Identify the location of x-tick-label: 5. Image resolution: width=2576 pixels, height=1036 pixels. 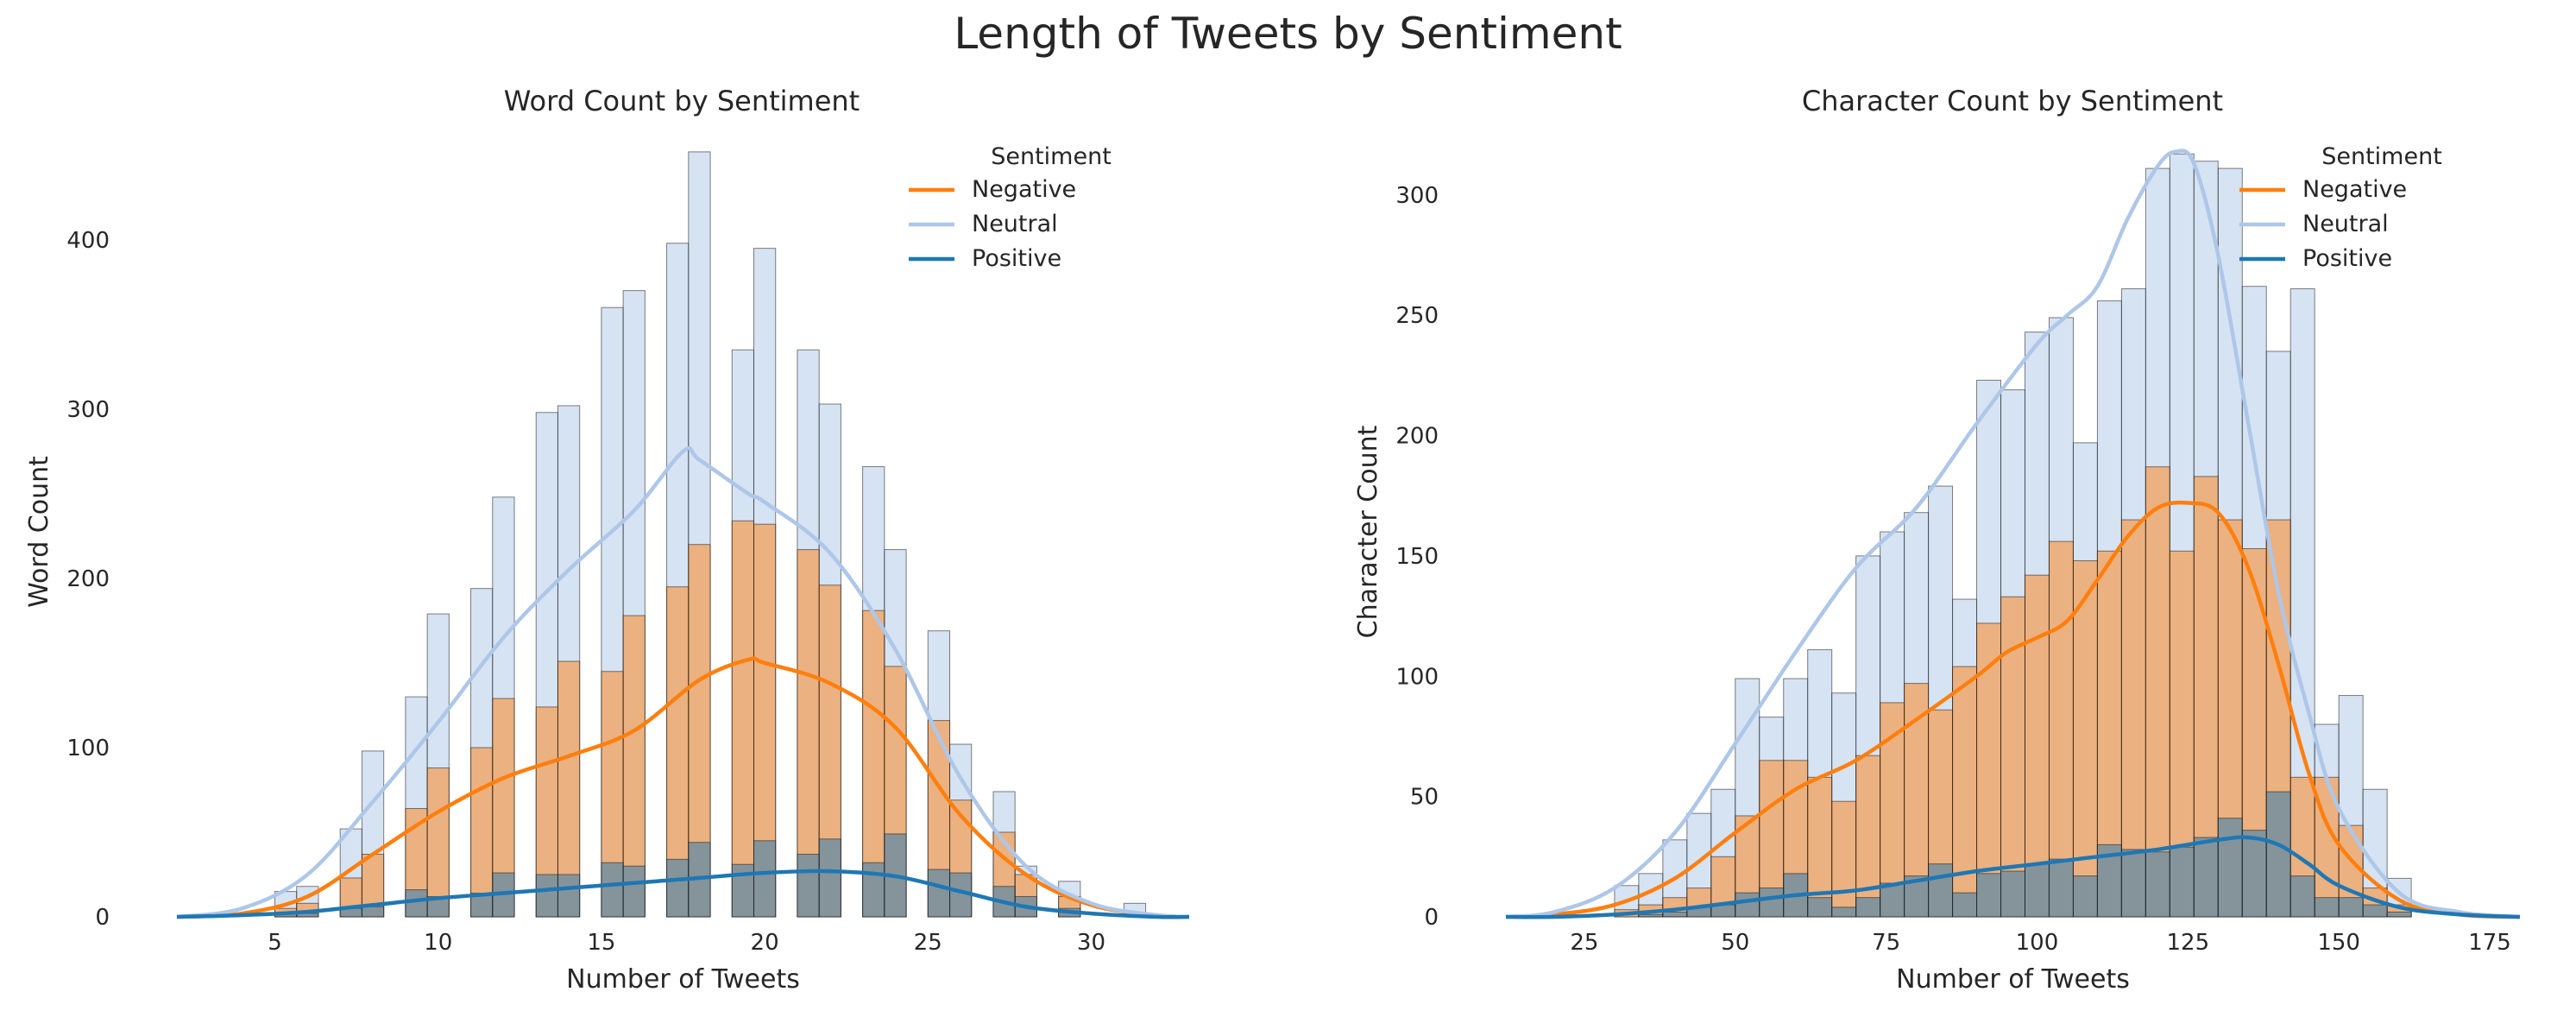
(275, 943).